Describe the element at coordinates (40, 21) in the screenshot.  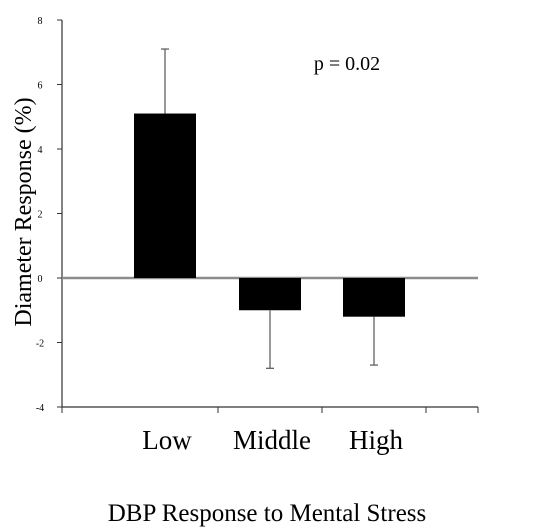
I see `y-tick-label: 8` at that location.